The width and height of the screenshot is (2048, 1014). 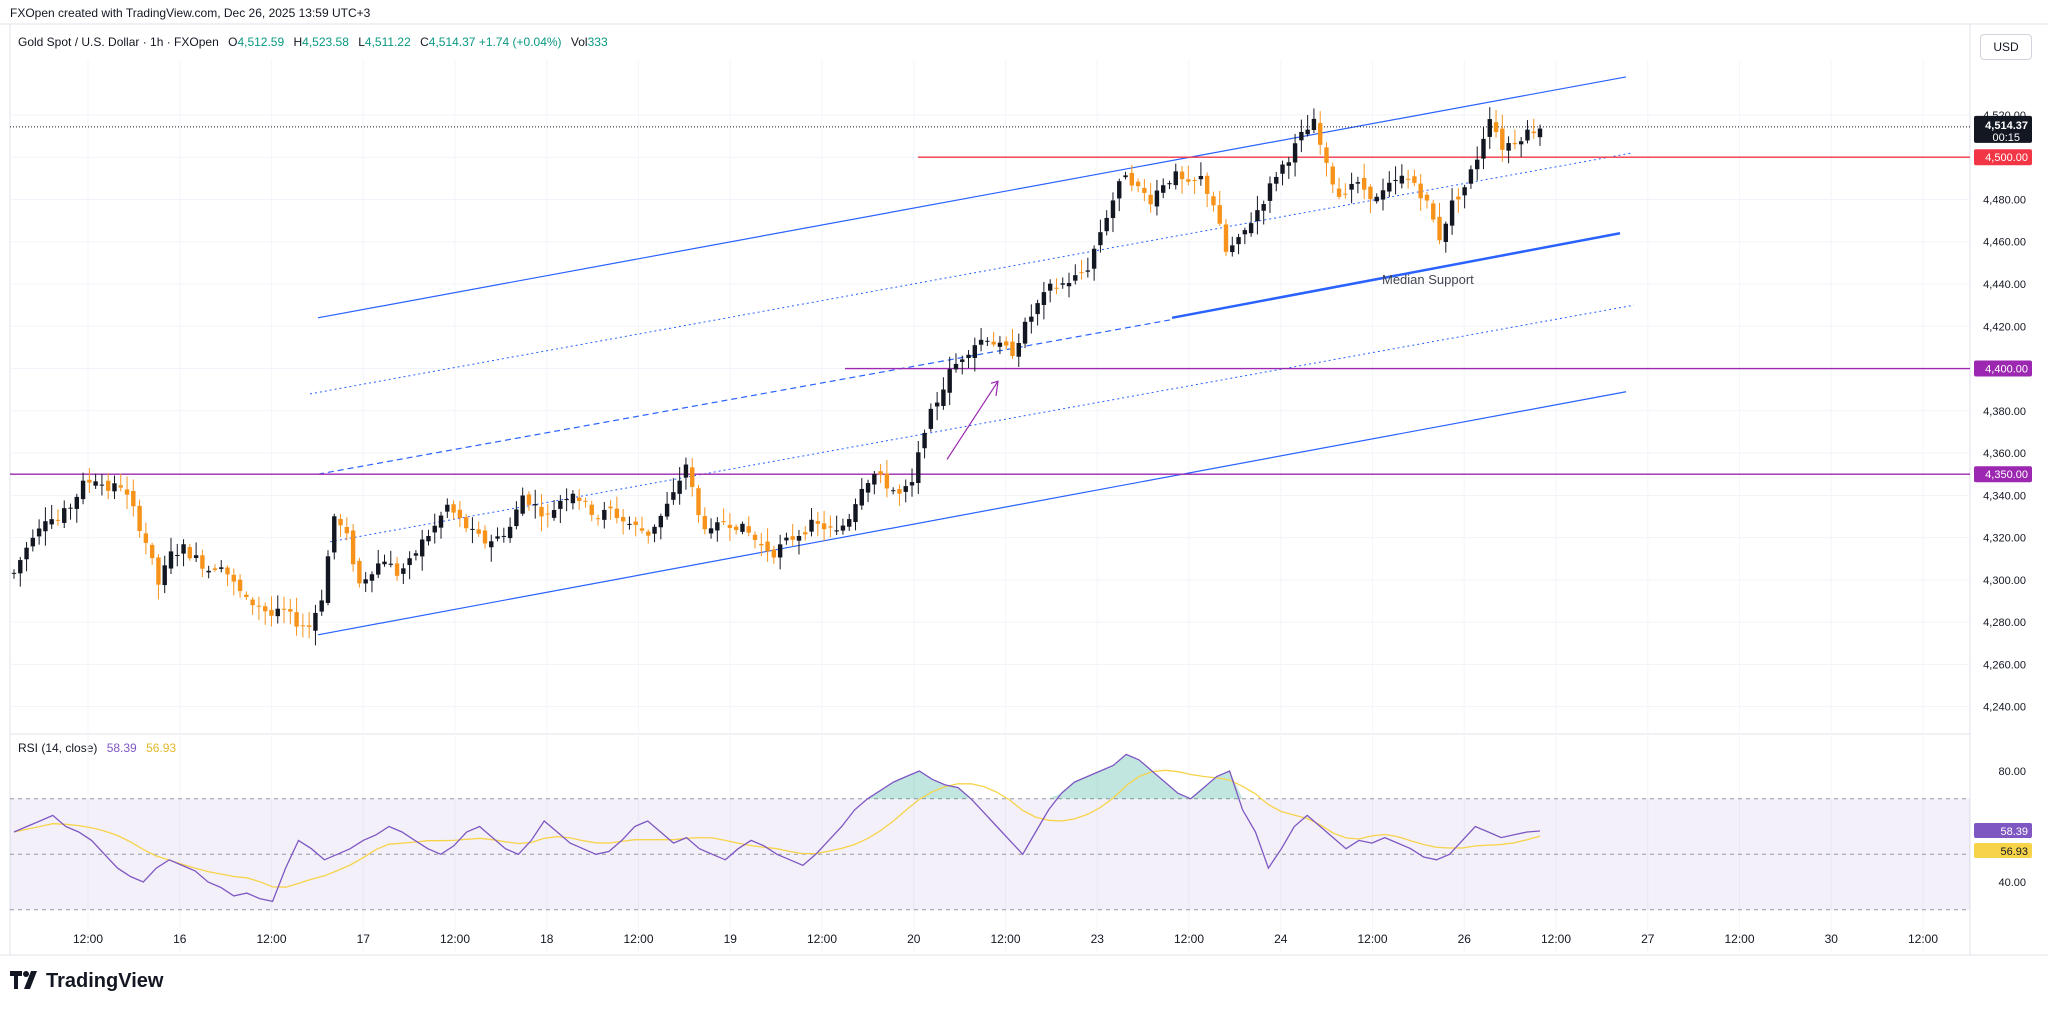 What do you see at coordinates (261, 42) in the screenshot?
I see `open-value: 4,512.59` at bounding box center [261, 42].